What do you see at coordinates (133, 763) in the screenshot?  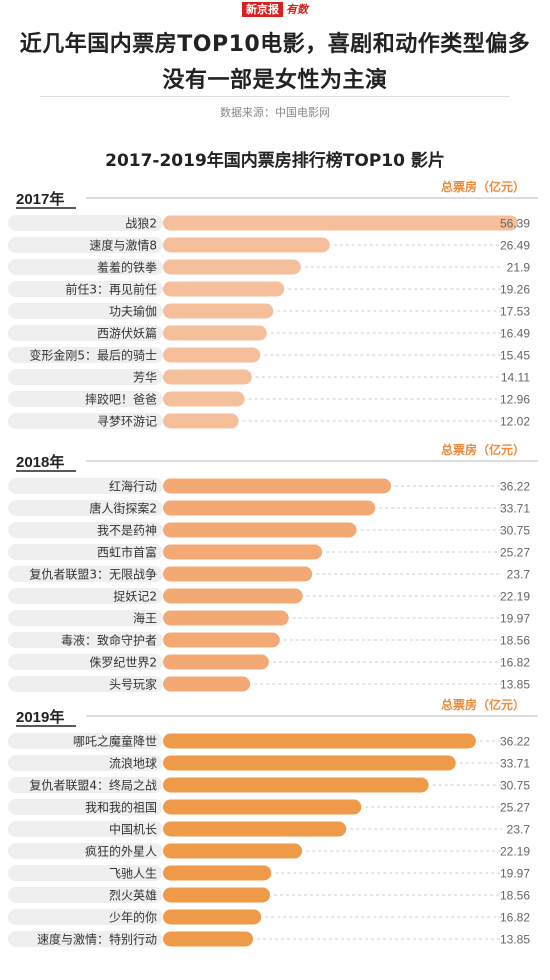 I see `category-label: 流浪地球` at bounding box center [133, 763].